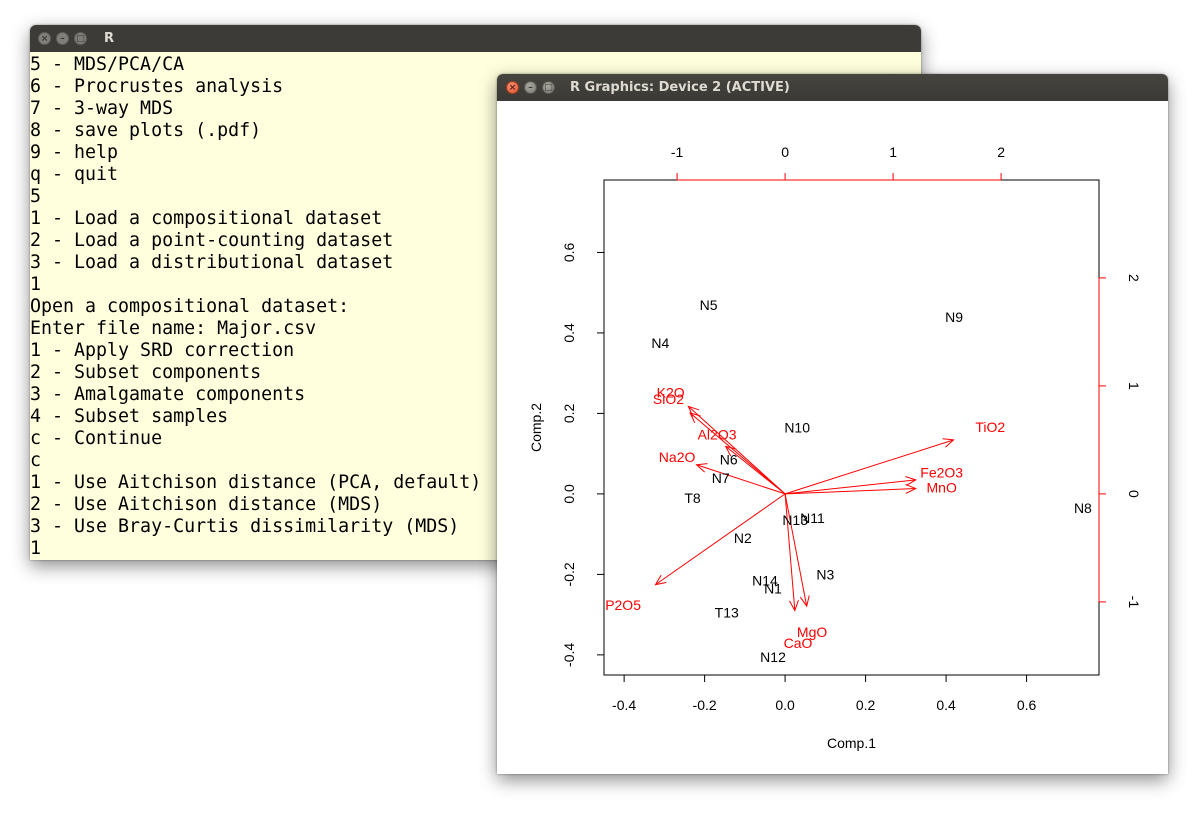 Image resolution: width=1202 pixels, height=815 pixels. I want to click on console-line: c - Continue, so click(96, 438).